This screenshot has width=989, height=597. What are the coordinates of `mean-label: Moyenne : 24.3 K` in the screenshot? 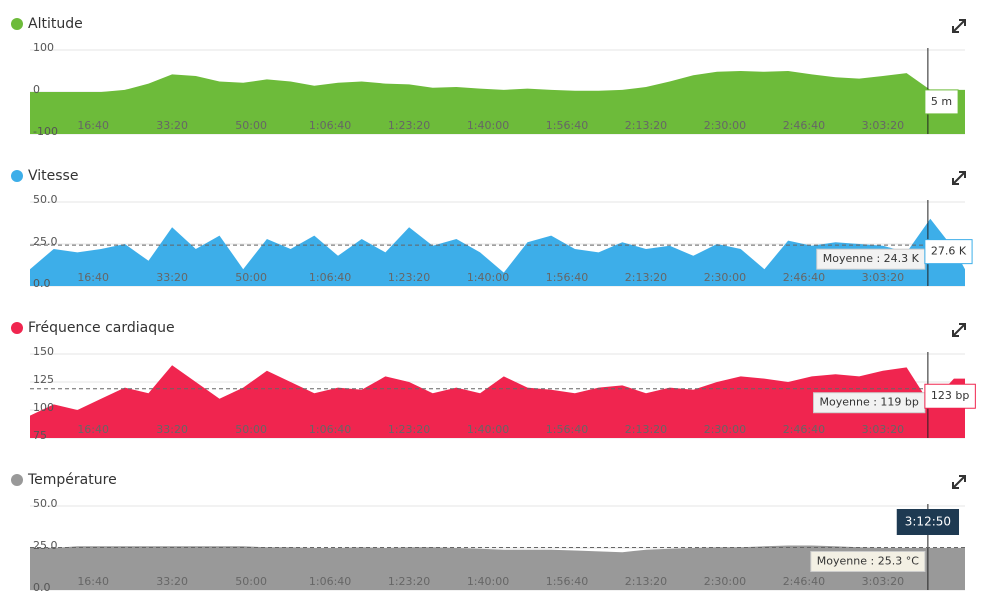 It's located at (871, 258).